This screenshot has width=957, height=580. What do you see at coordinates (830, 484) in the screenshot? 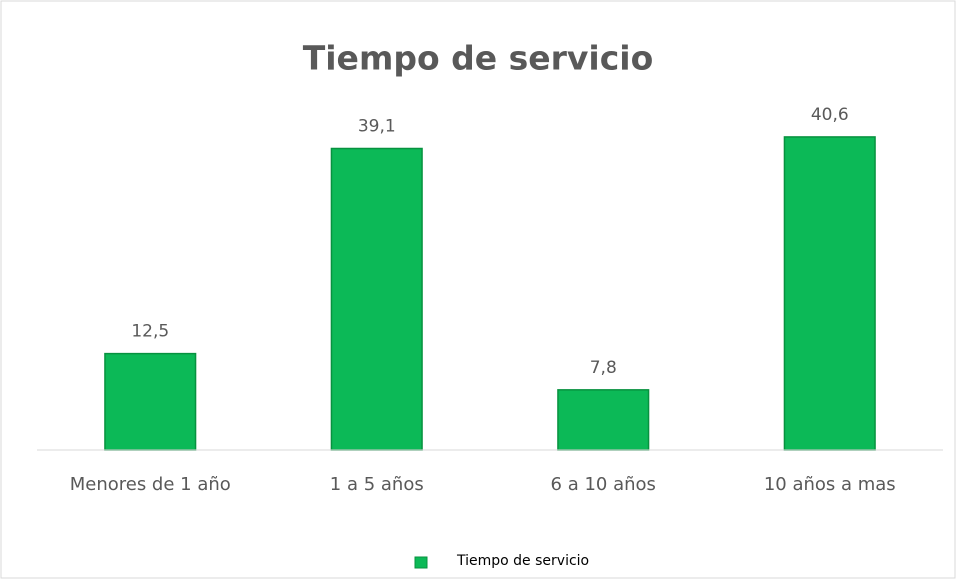
I see `x-tick-label: 10 años a mas` at bounding box center [830, 484].